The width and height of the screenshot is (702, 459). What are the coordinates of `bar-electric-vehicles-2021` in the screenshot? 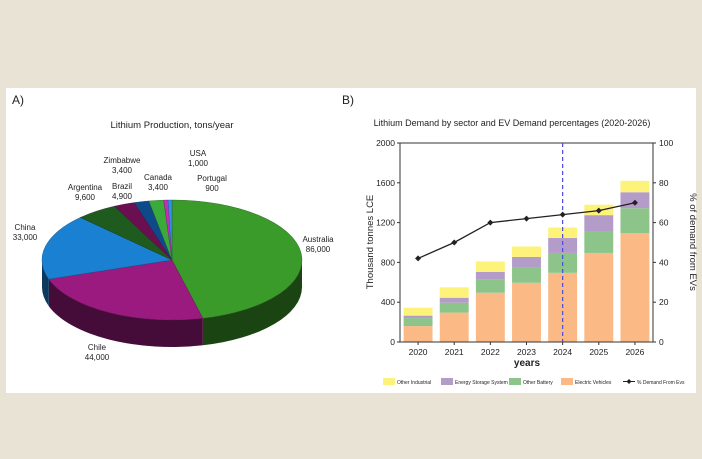 It's located at (454, 327).